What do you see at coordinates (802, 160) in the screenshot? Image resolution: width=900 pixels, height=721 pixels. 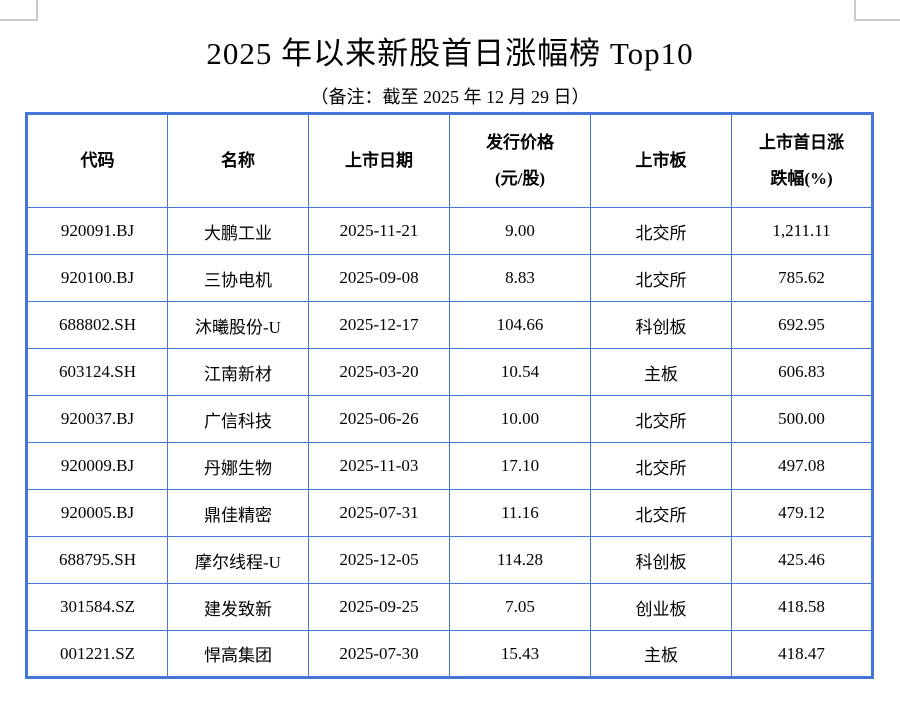 I see `column-header-first-day-change: 上市首日涨 跌幅(%)` at bounding box center [802, 160].